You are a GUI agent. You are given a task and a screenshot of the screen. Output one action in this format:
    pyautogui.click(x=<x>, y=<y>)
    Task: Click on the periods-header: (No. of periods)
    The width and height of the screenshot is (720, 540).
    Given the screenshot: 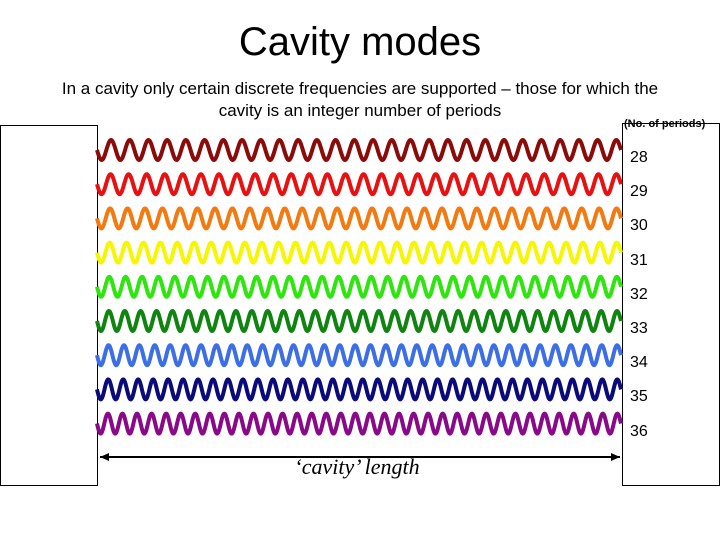 What is the action you would take?
    pyautogui.click(x=665, y=124)
    